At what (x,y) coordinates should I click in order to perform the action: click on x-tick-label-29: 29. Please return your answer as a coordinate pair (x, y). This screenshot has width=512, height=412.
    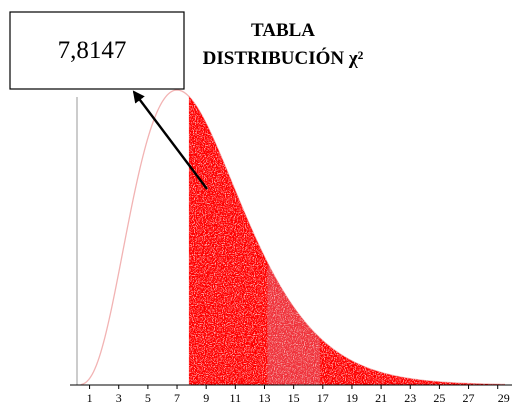
    Looking at the image, I should click on (504, 398).